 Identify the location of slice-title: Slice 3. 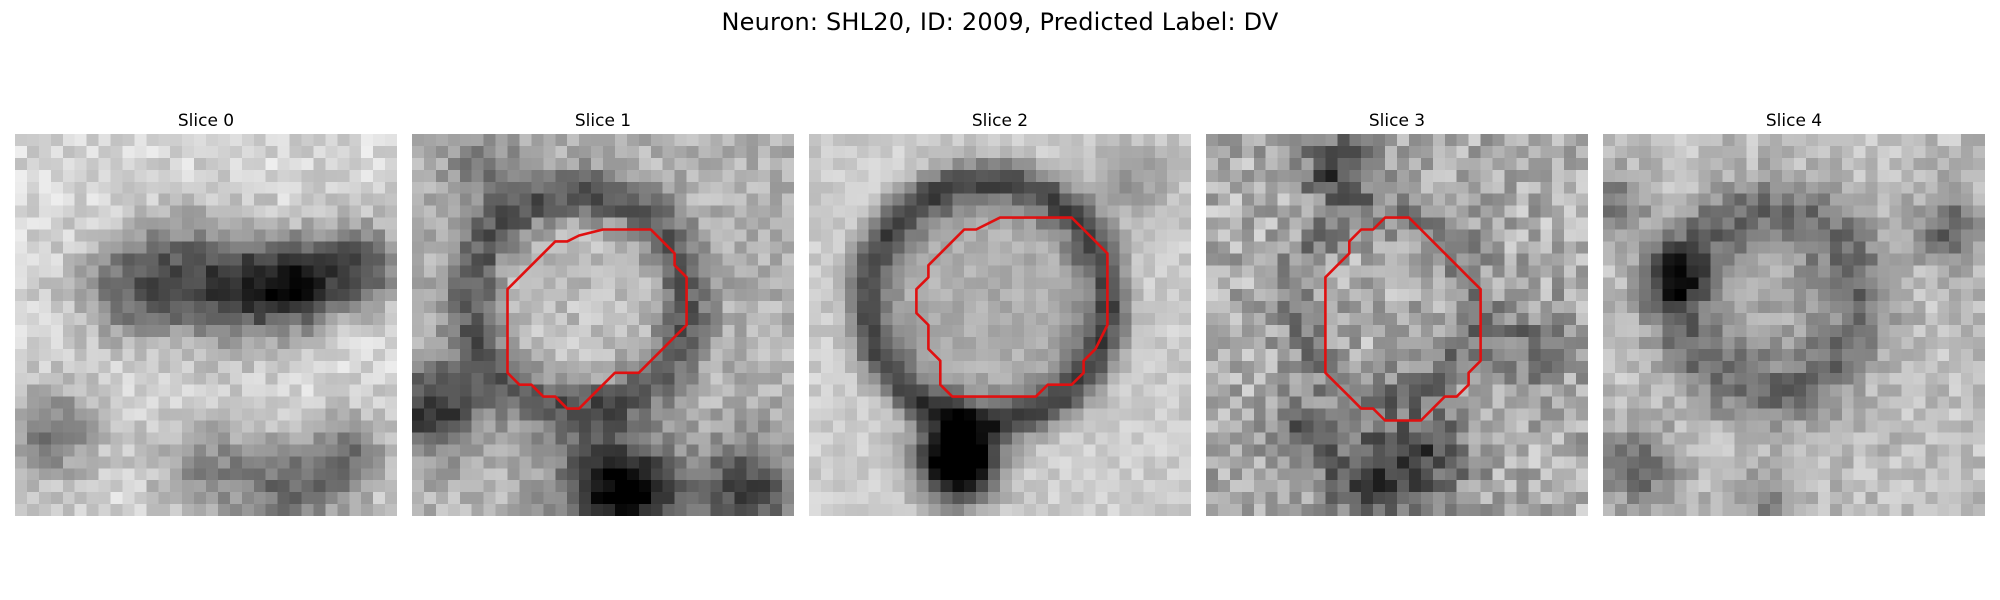
(1397, 121).